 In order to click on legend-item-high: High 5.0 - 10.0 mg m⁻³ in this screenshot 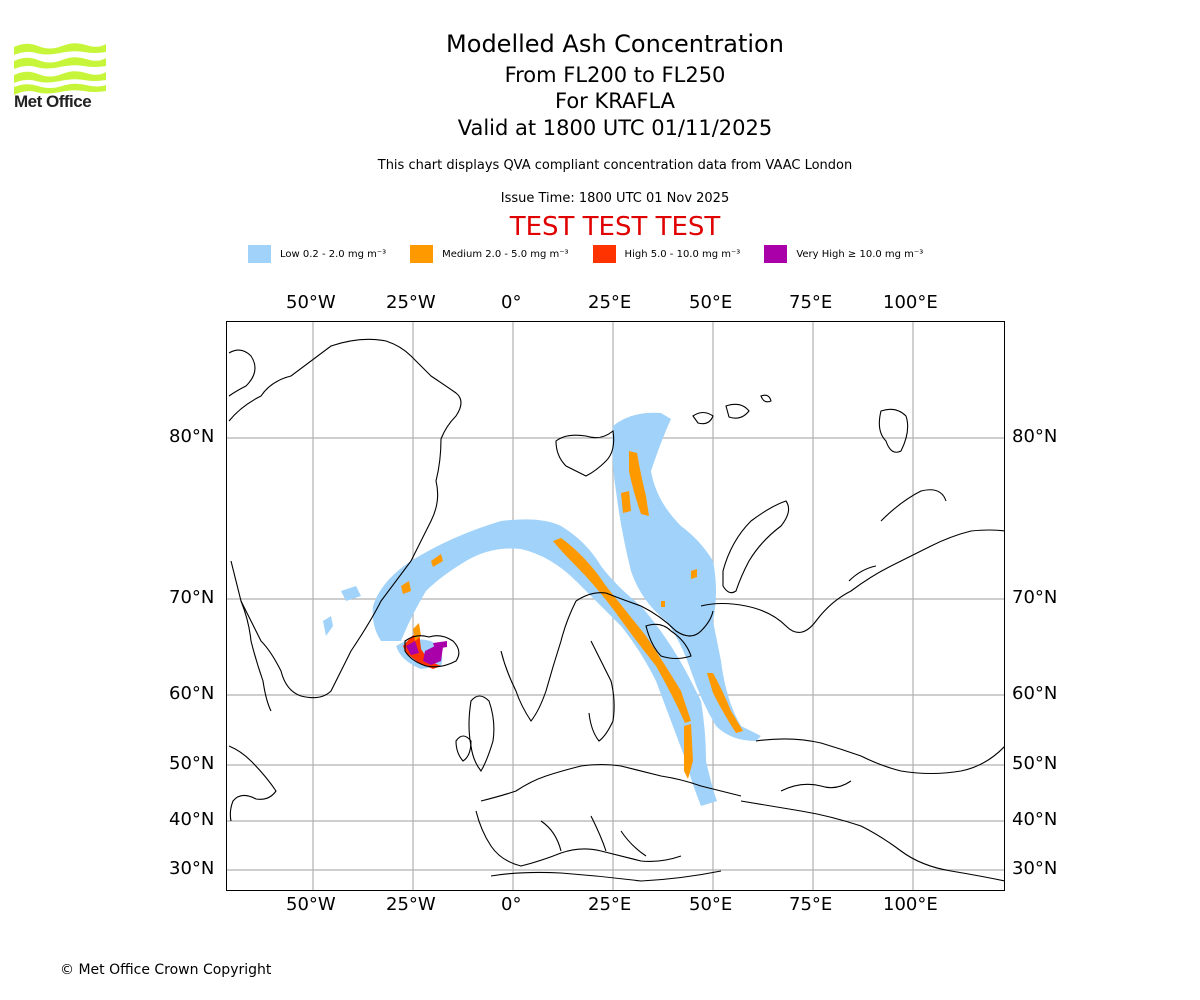, I will do `click(666, 254)`.